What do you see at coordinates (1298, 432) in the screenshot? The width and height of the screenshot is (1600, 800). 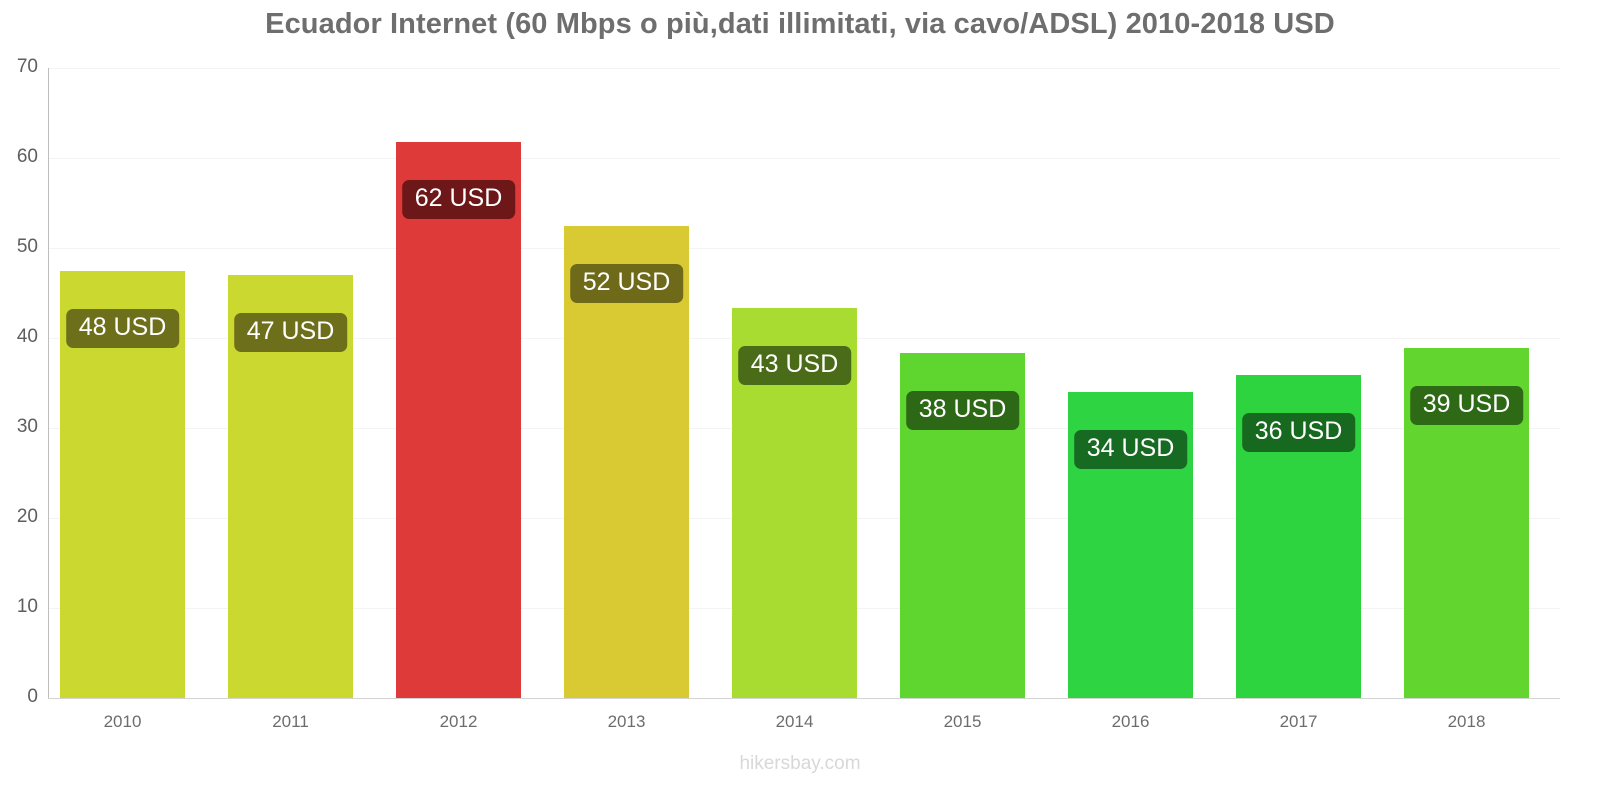 I see `bar-value-label: 36 USD` at bounding box center [1298, 432].